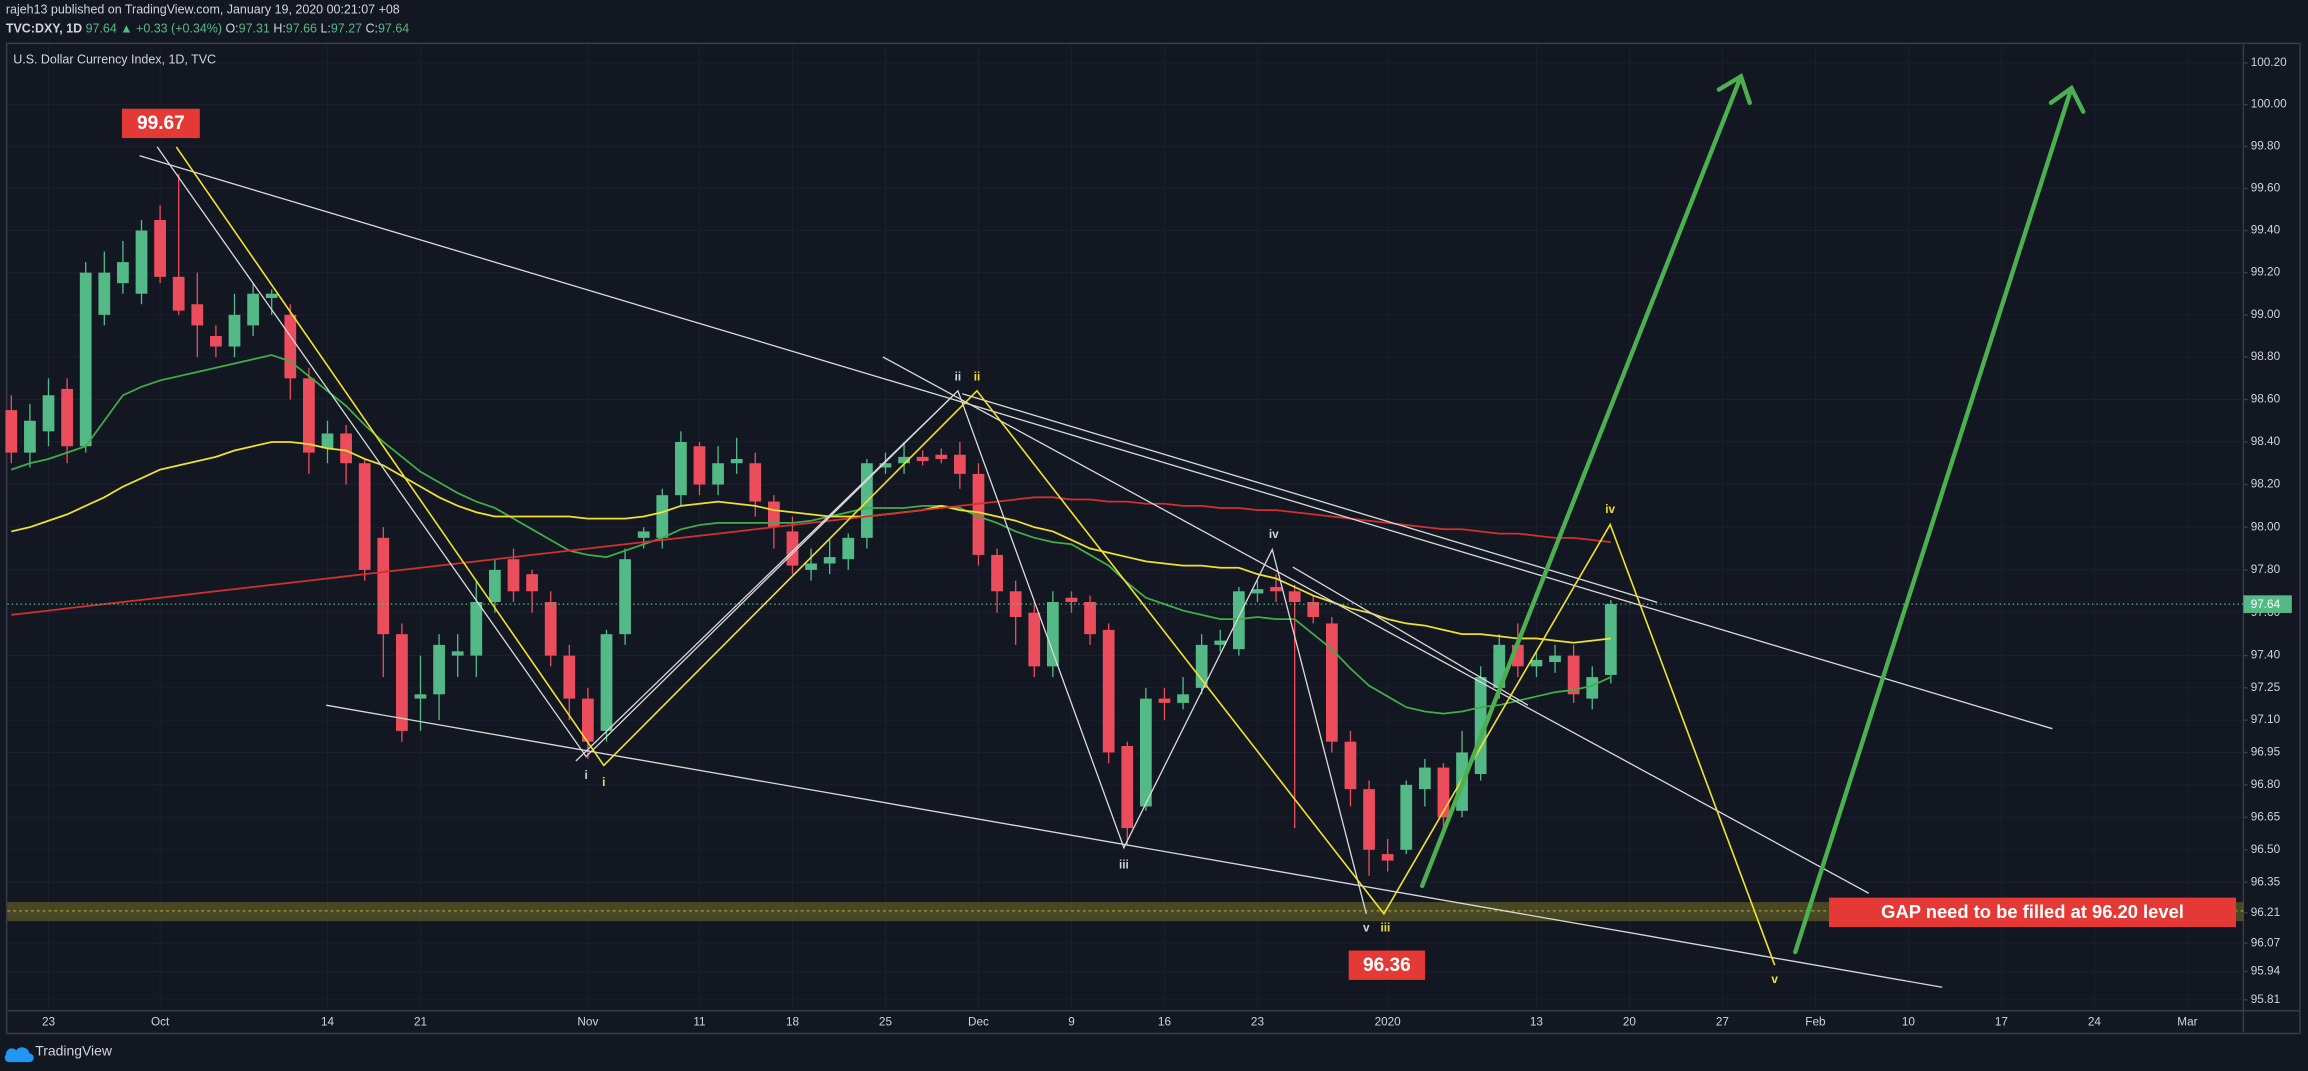 The height and width of the screenshot is (1071, 2308). I want to click on x-tick-label: 13, so click(1537, 1022).